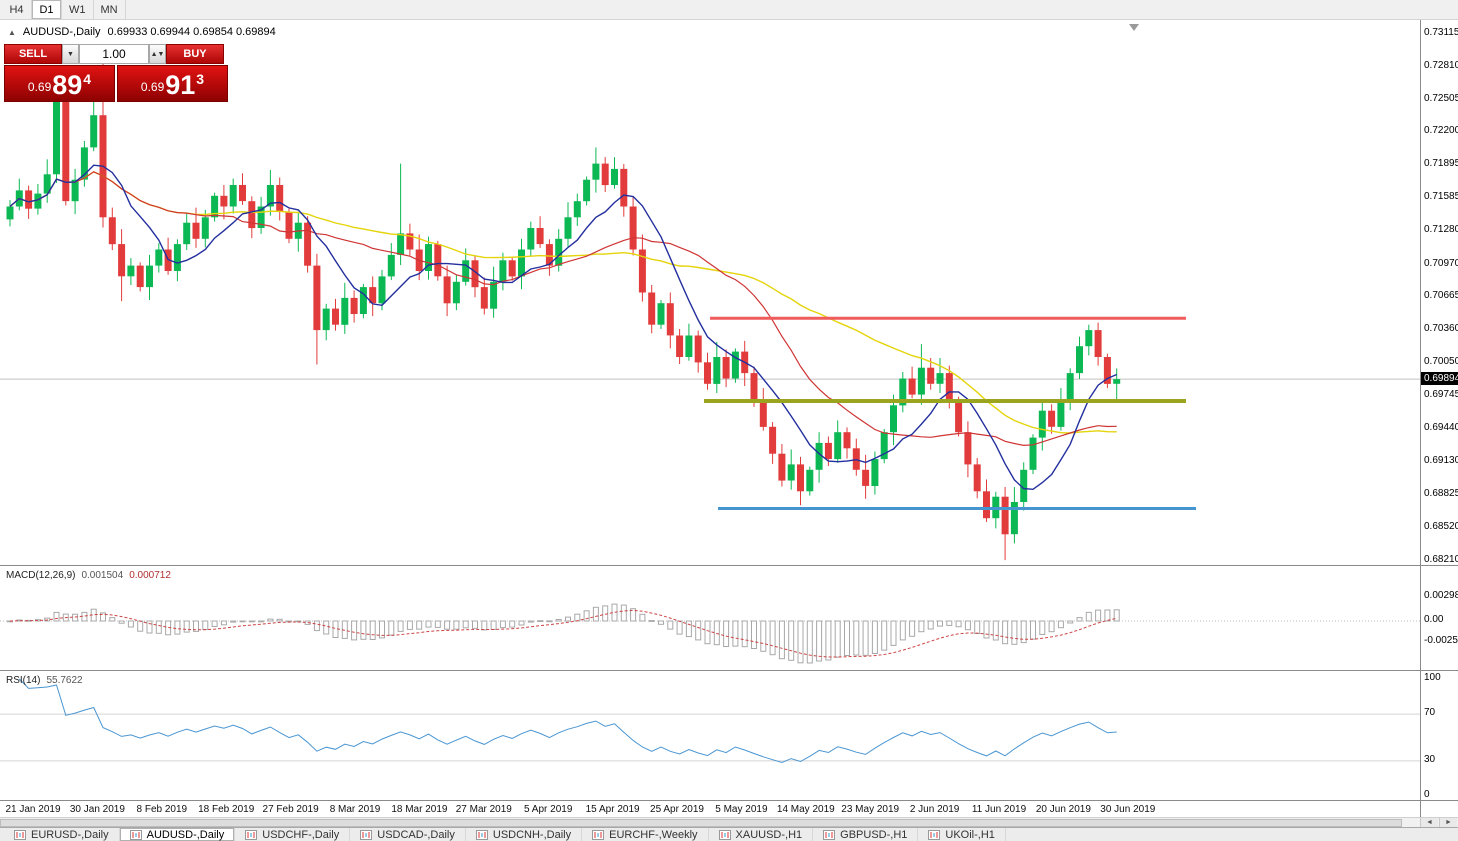 This screenshot has width=1458, height=841. I want to click on macd-axis-label: 0.00, so click(1434, 619).